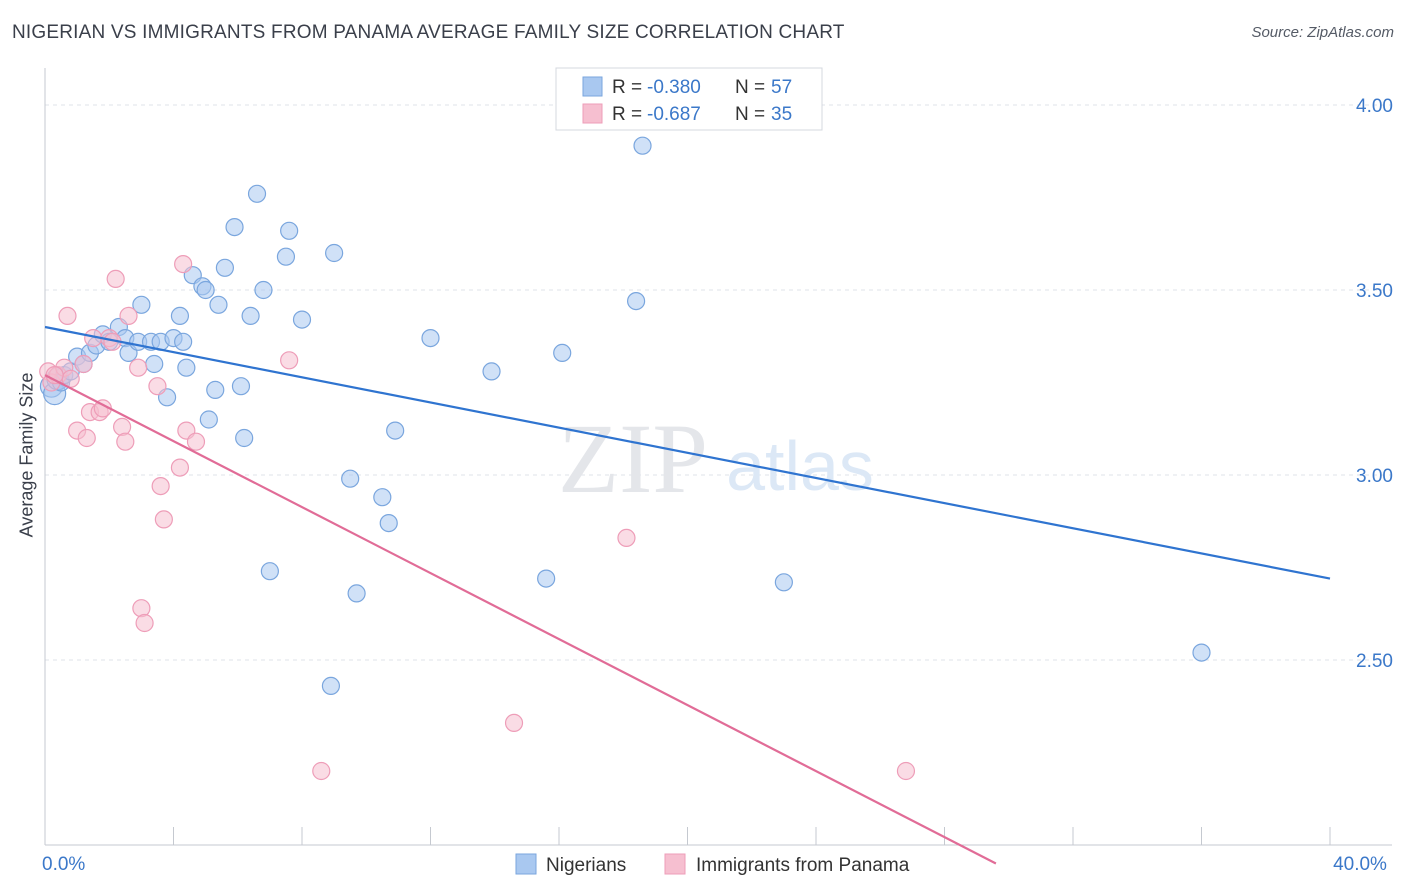 The image size is (1406, 892). Describe the element at coordinates (800, 466) in the screenshot. I see `watermark-atlas: atlas` at that location.